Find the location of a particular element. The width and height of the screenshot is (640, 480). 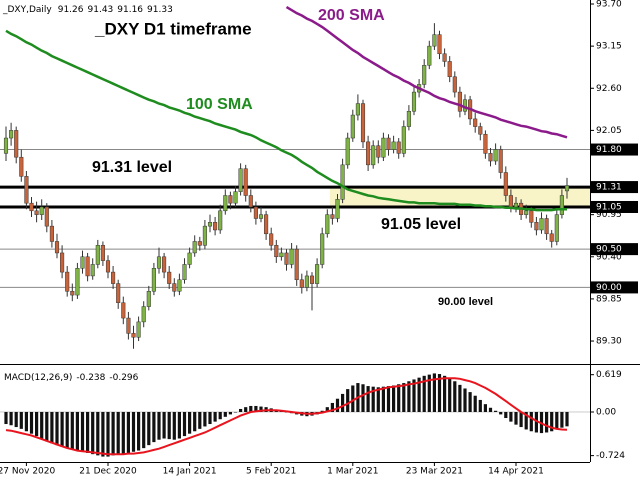

sma-line is located at coordinates (426, 72).